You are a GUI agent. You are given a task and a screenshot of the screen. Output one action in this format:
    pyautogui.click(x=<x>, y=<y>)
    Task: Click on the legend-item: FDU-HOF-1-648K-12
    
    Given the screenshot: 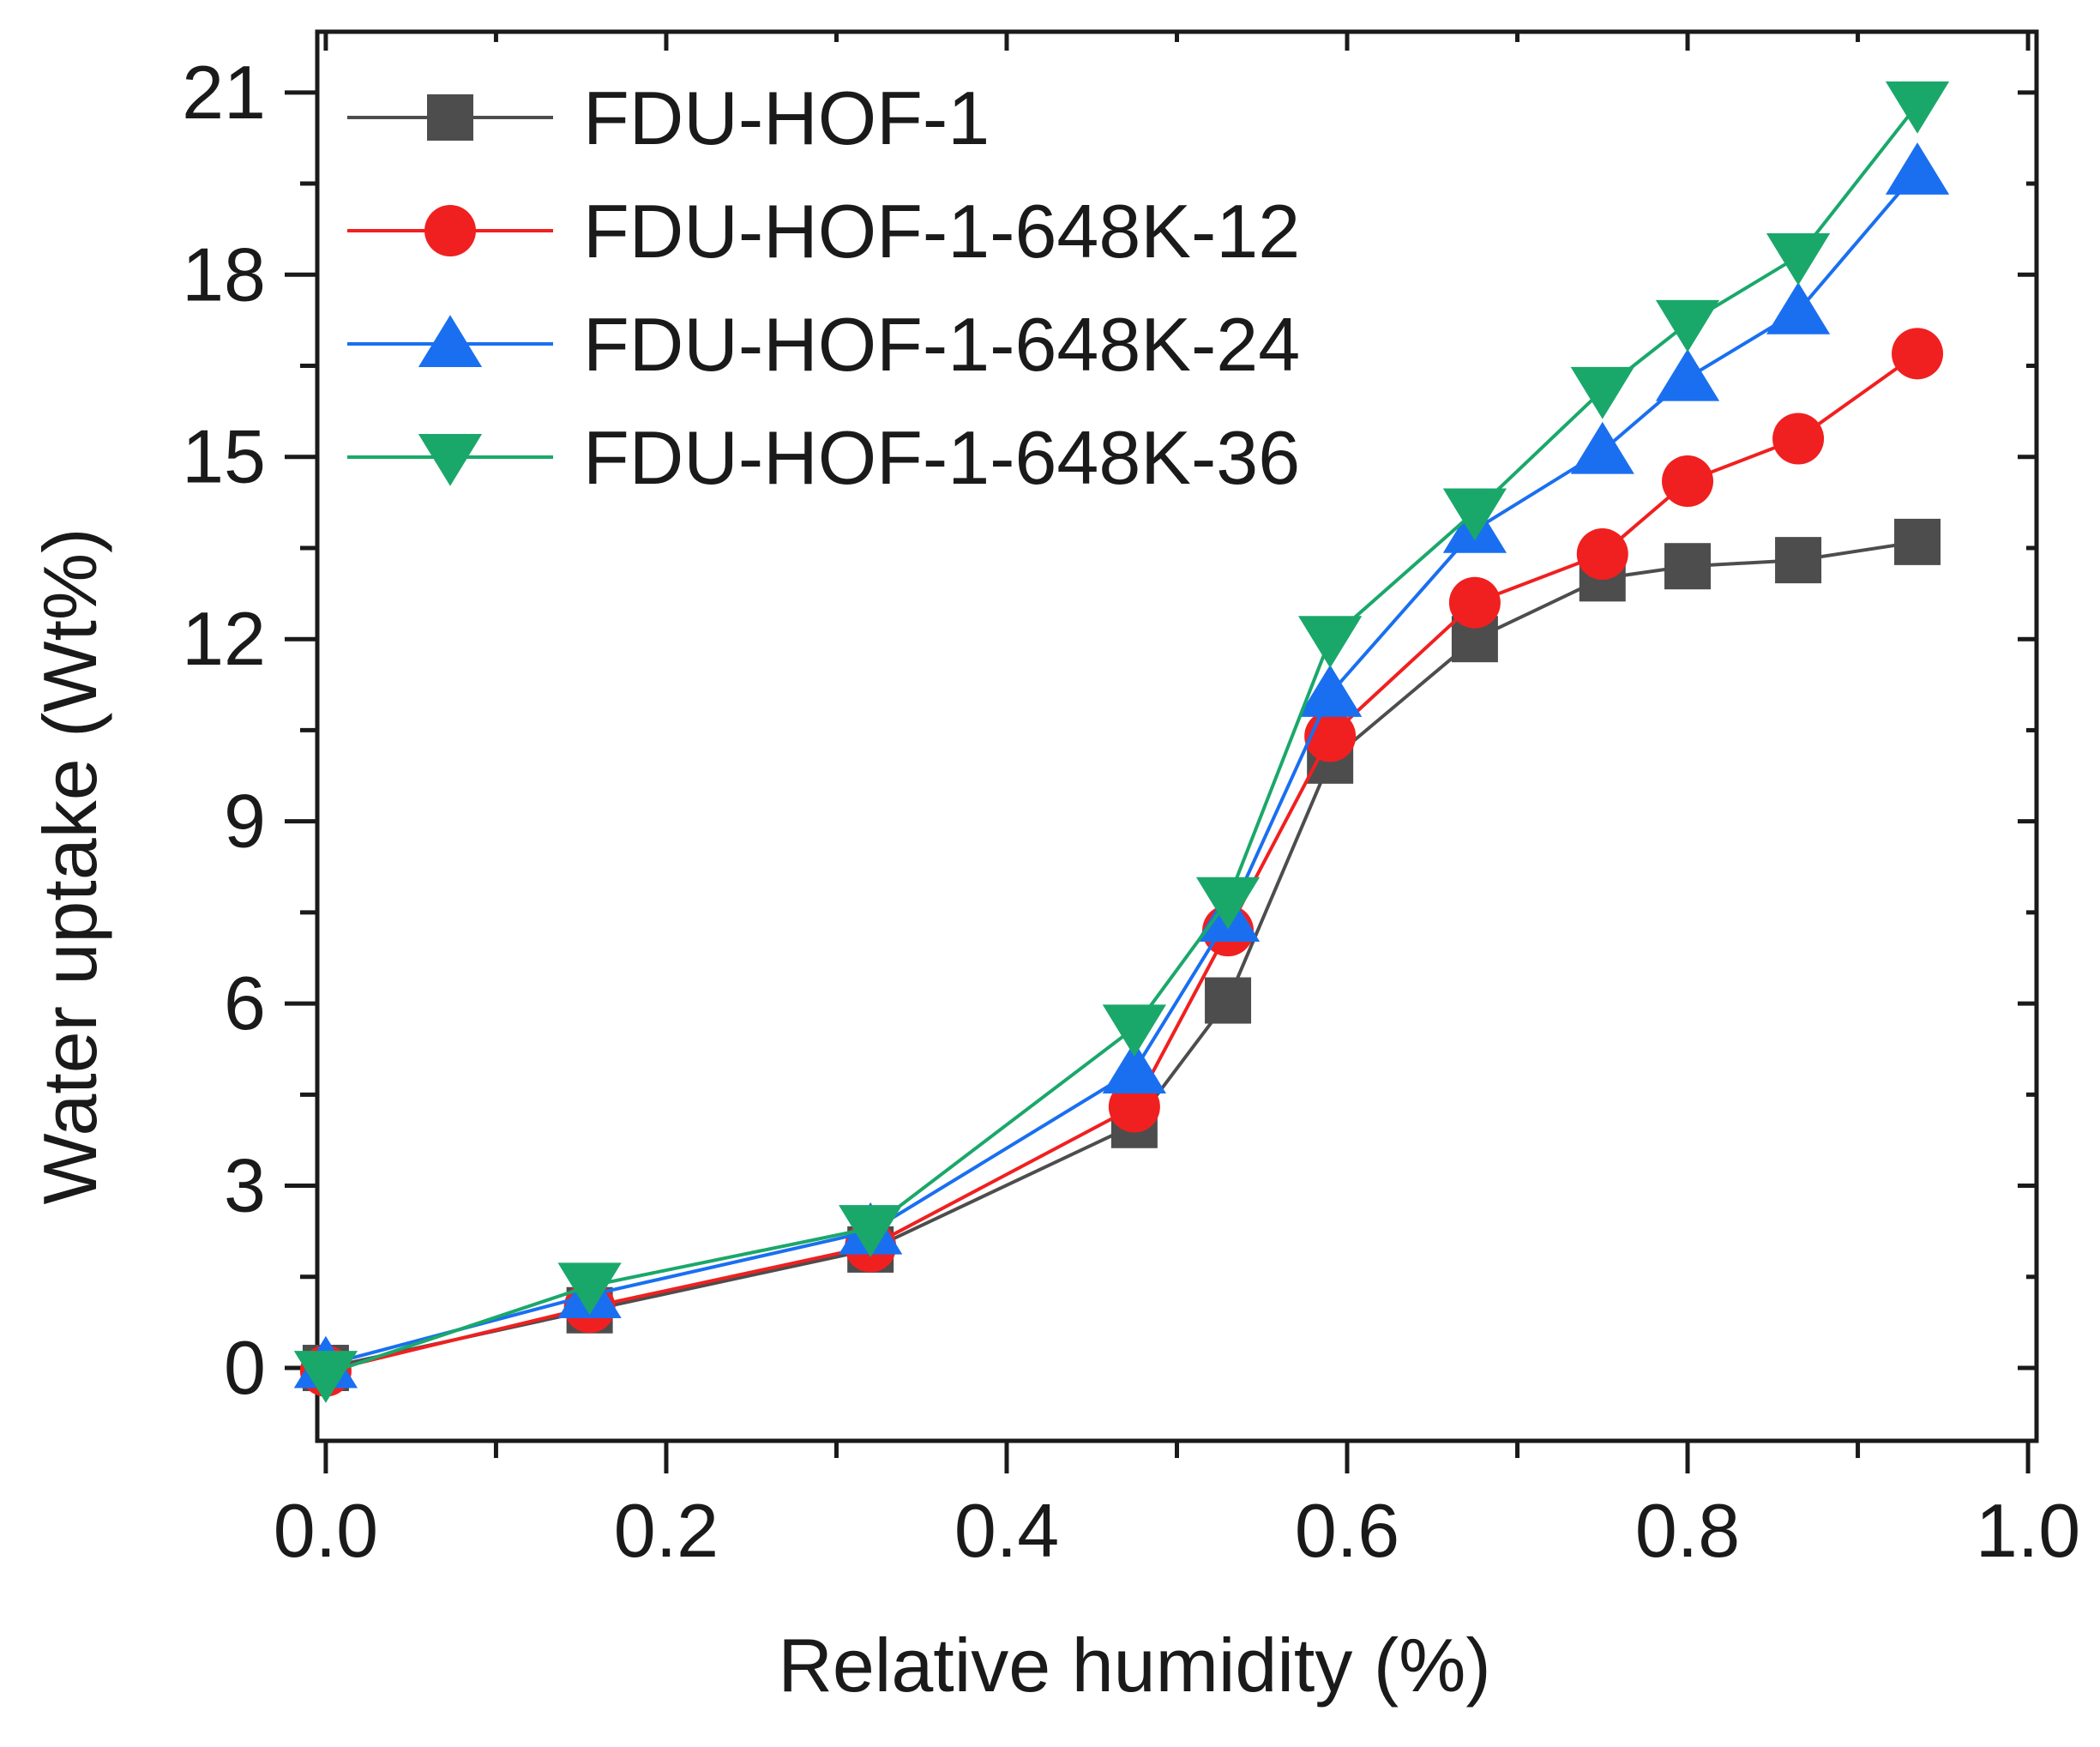 What is the action you would take?
    pyautogui.click(x=823, y=231)
    